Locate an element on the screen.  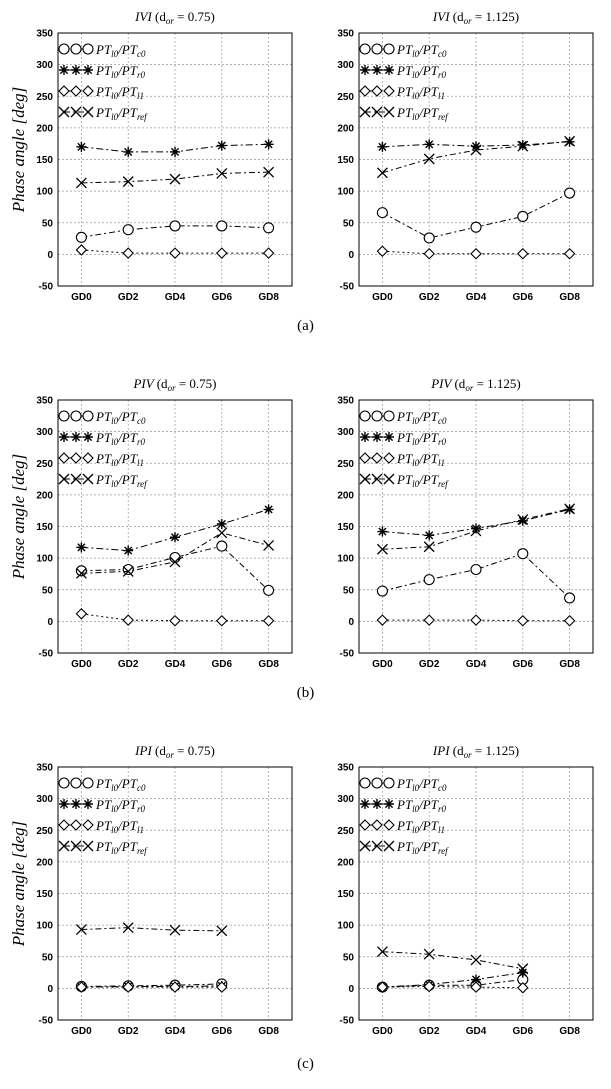
chart-title: PIV (dor = 1.125) is located at coordinates (475, 384).